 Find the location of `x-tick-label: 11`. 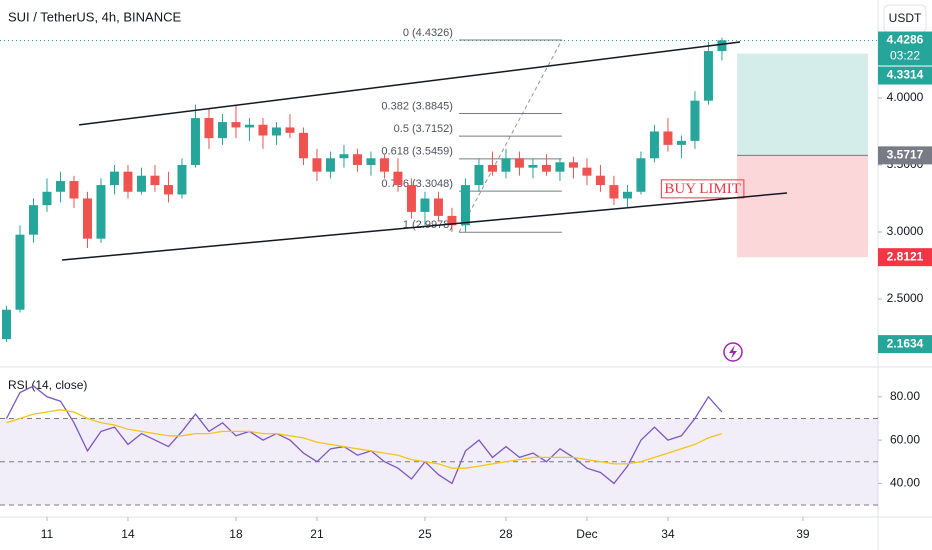

x-tick-label: 11 is located at coordinates (47, 534).